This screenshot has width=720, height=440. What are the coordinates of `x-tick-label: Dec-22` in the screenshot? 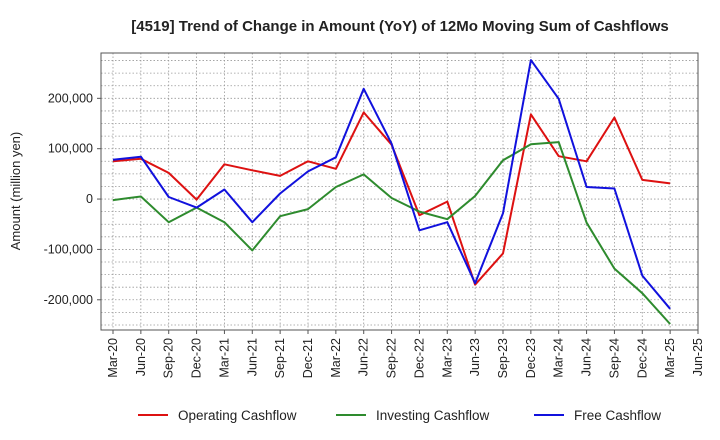 It's located at (419, 358).